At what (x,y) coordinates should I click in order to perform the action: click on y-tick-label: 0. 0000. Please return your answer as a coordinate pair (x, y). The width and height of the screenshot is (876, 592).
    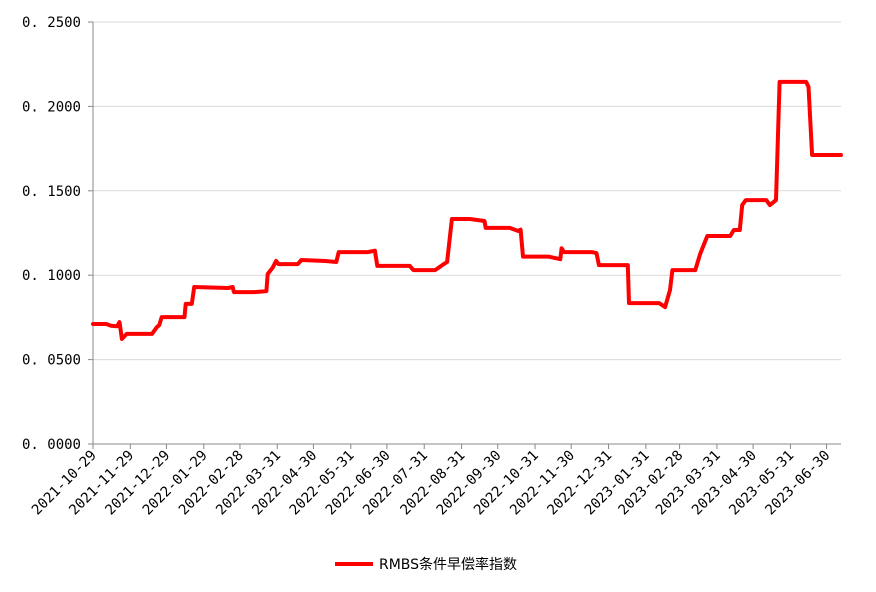
    Looking at the image, I should click on (51, 445).